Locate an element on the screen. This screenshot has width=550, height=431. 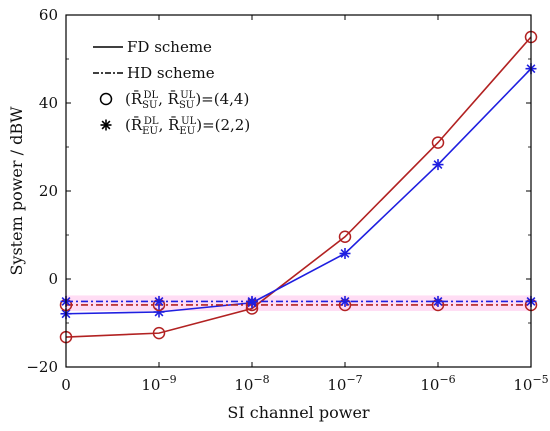
legend-label: (R̄SUDL, R̄SUUL)=(4,4) is located at coordinates (187, 100).